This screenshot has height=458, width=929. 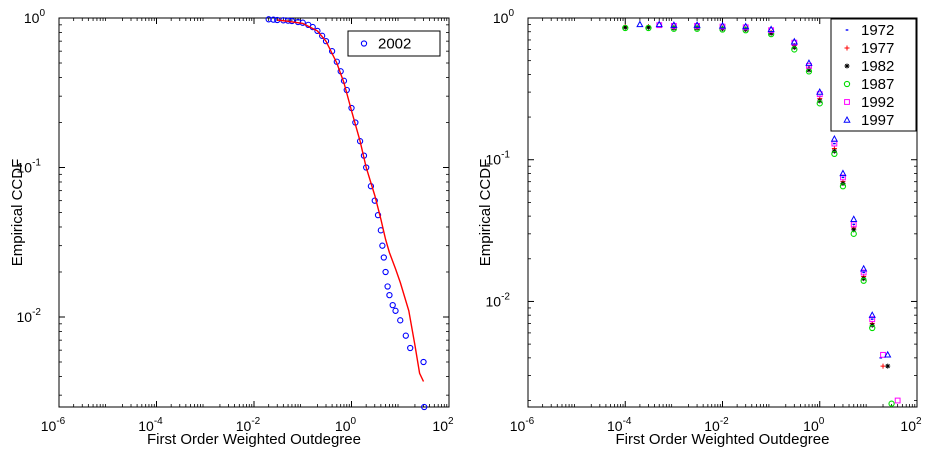 What do you see at coordinates (911, 425) in the screenshot?
I see `x-tick-label-2-4: 10²` at bounding box center [911, 425].